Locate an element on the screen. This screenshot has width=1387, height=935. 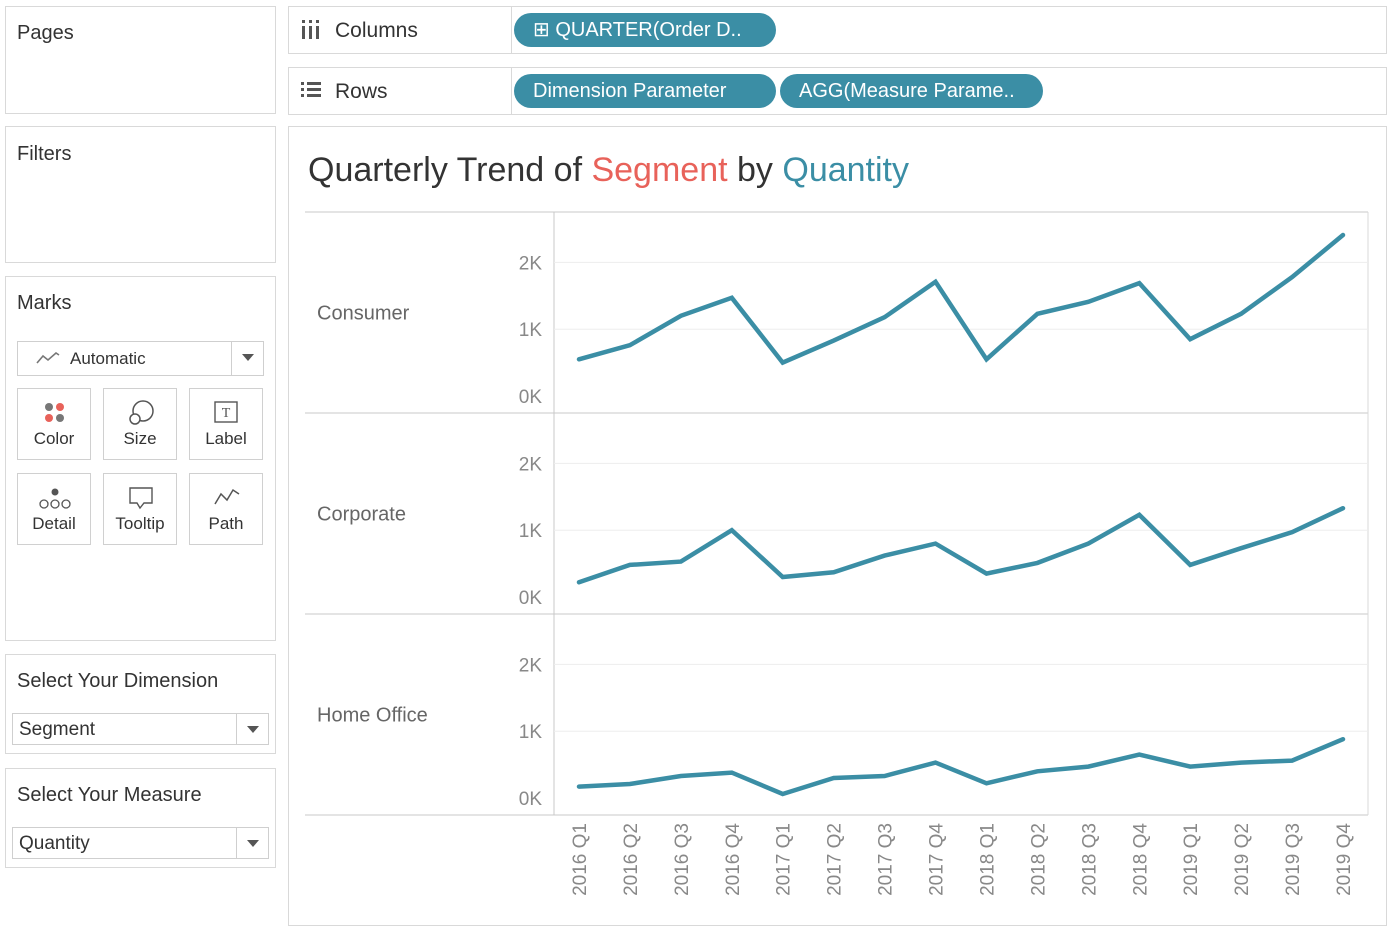
x-tick-label: 2017 Q1 is located at coordinates (784, 859).